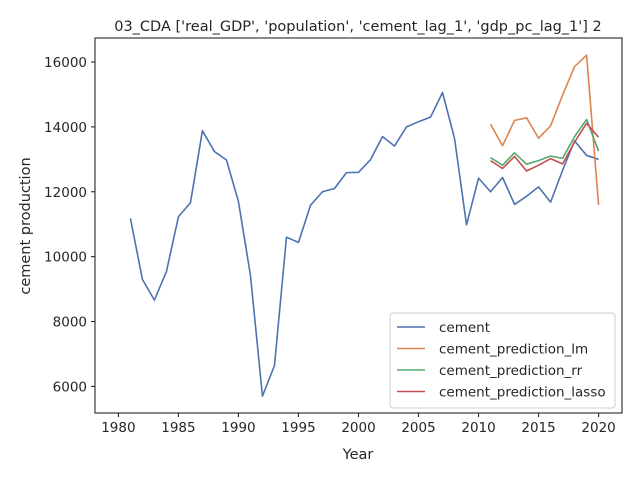 Image resolution: width=640 pixels, height=480 pixels. What do you see at coordinates (511, 371) in the screenshot?
I see `legend-label: cement_prediction_rr` at bounding box center [511, 371].